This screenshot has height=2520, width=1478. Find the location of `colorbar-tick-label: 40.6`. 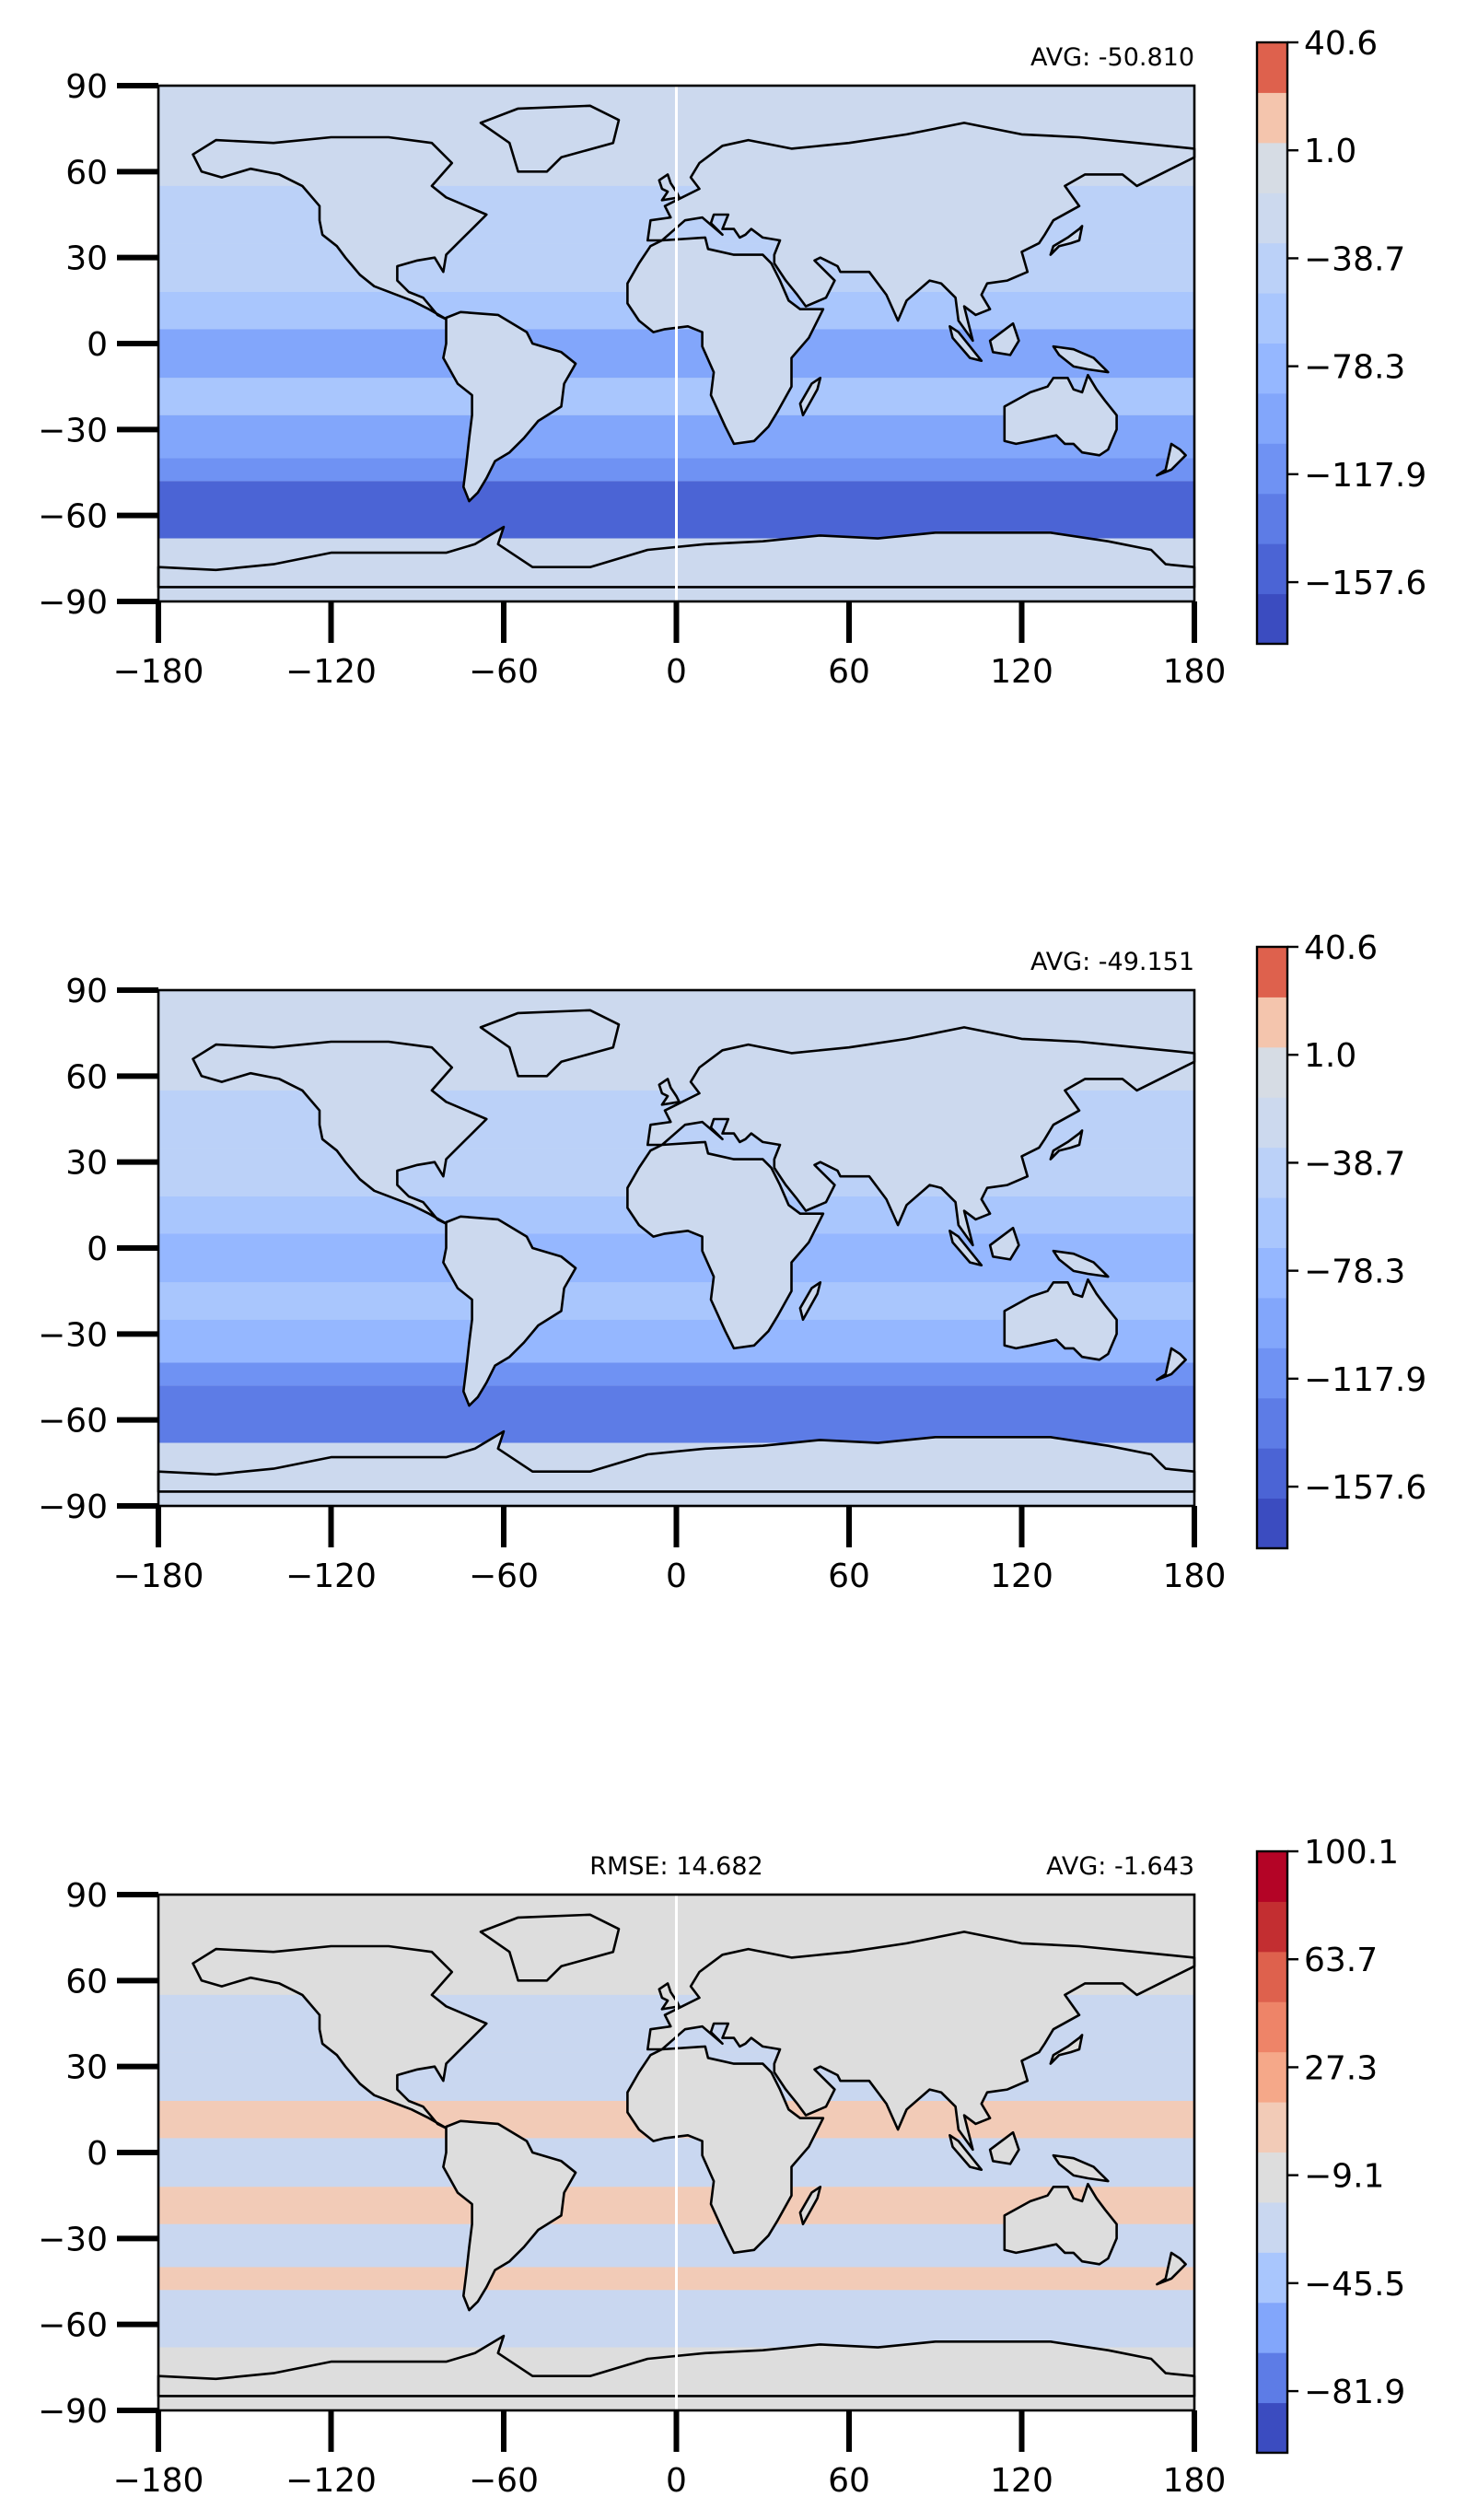

colorbar-tick-label: 40.6 is located at coordinates (1341, 44).